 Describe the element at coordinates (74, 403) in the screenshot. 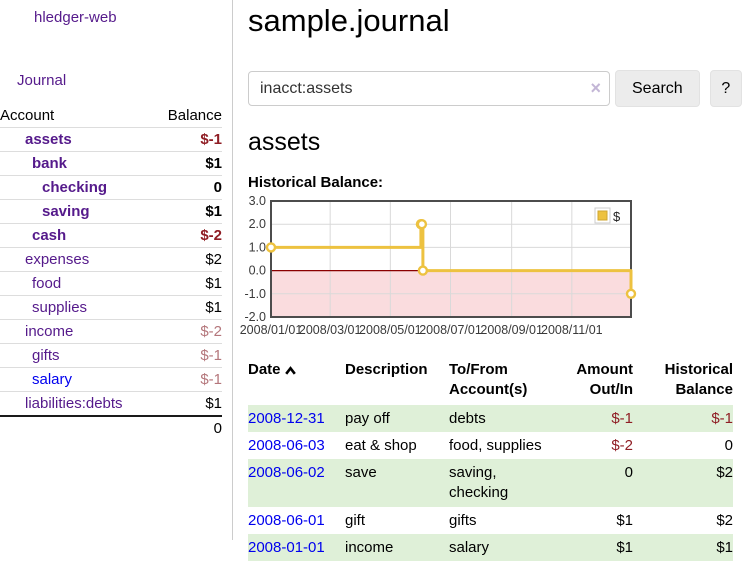

I see `account-link-liabilities-debts: liabilities:debts` at that location.